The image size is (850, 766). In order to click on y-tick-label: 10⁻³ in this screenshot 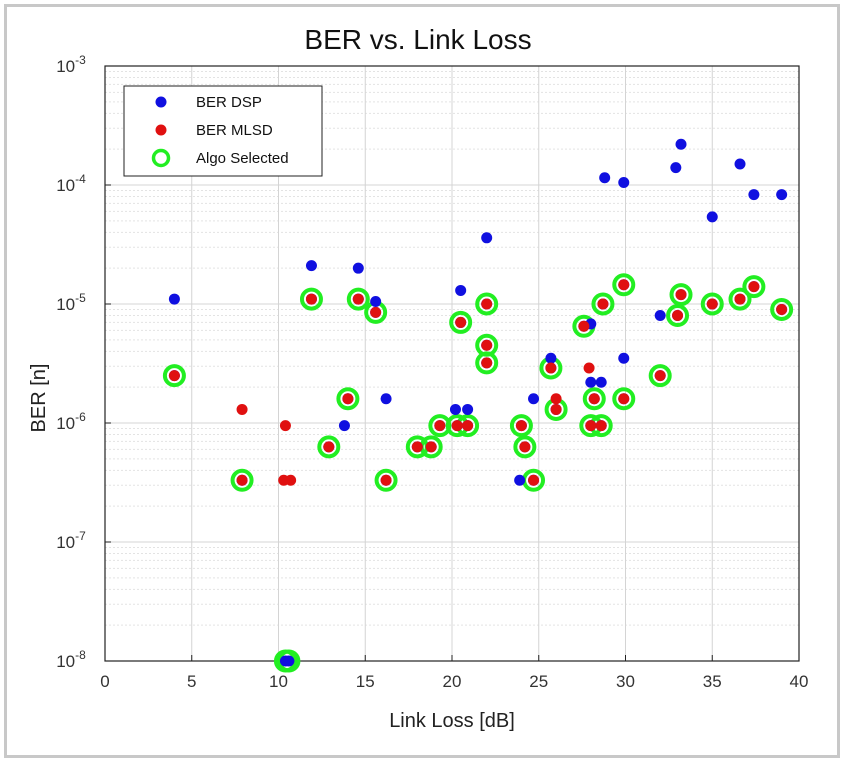, I will do `click(71, 64)`.